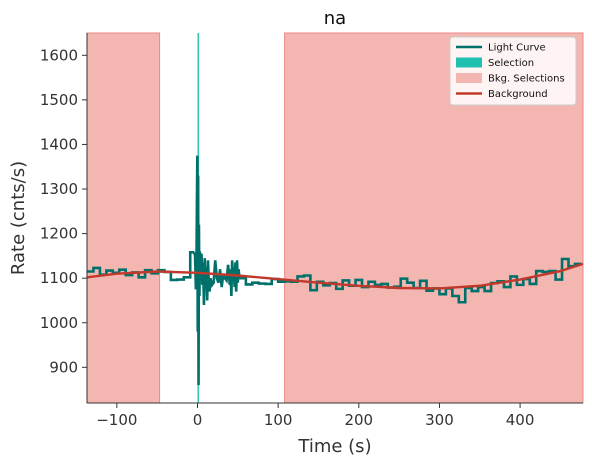  What do you see at coordinates (439, 420) in the screenshot?
I see `x-tick-label: 300` at bounding box center [439, 420].